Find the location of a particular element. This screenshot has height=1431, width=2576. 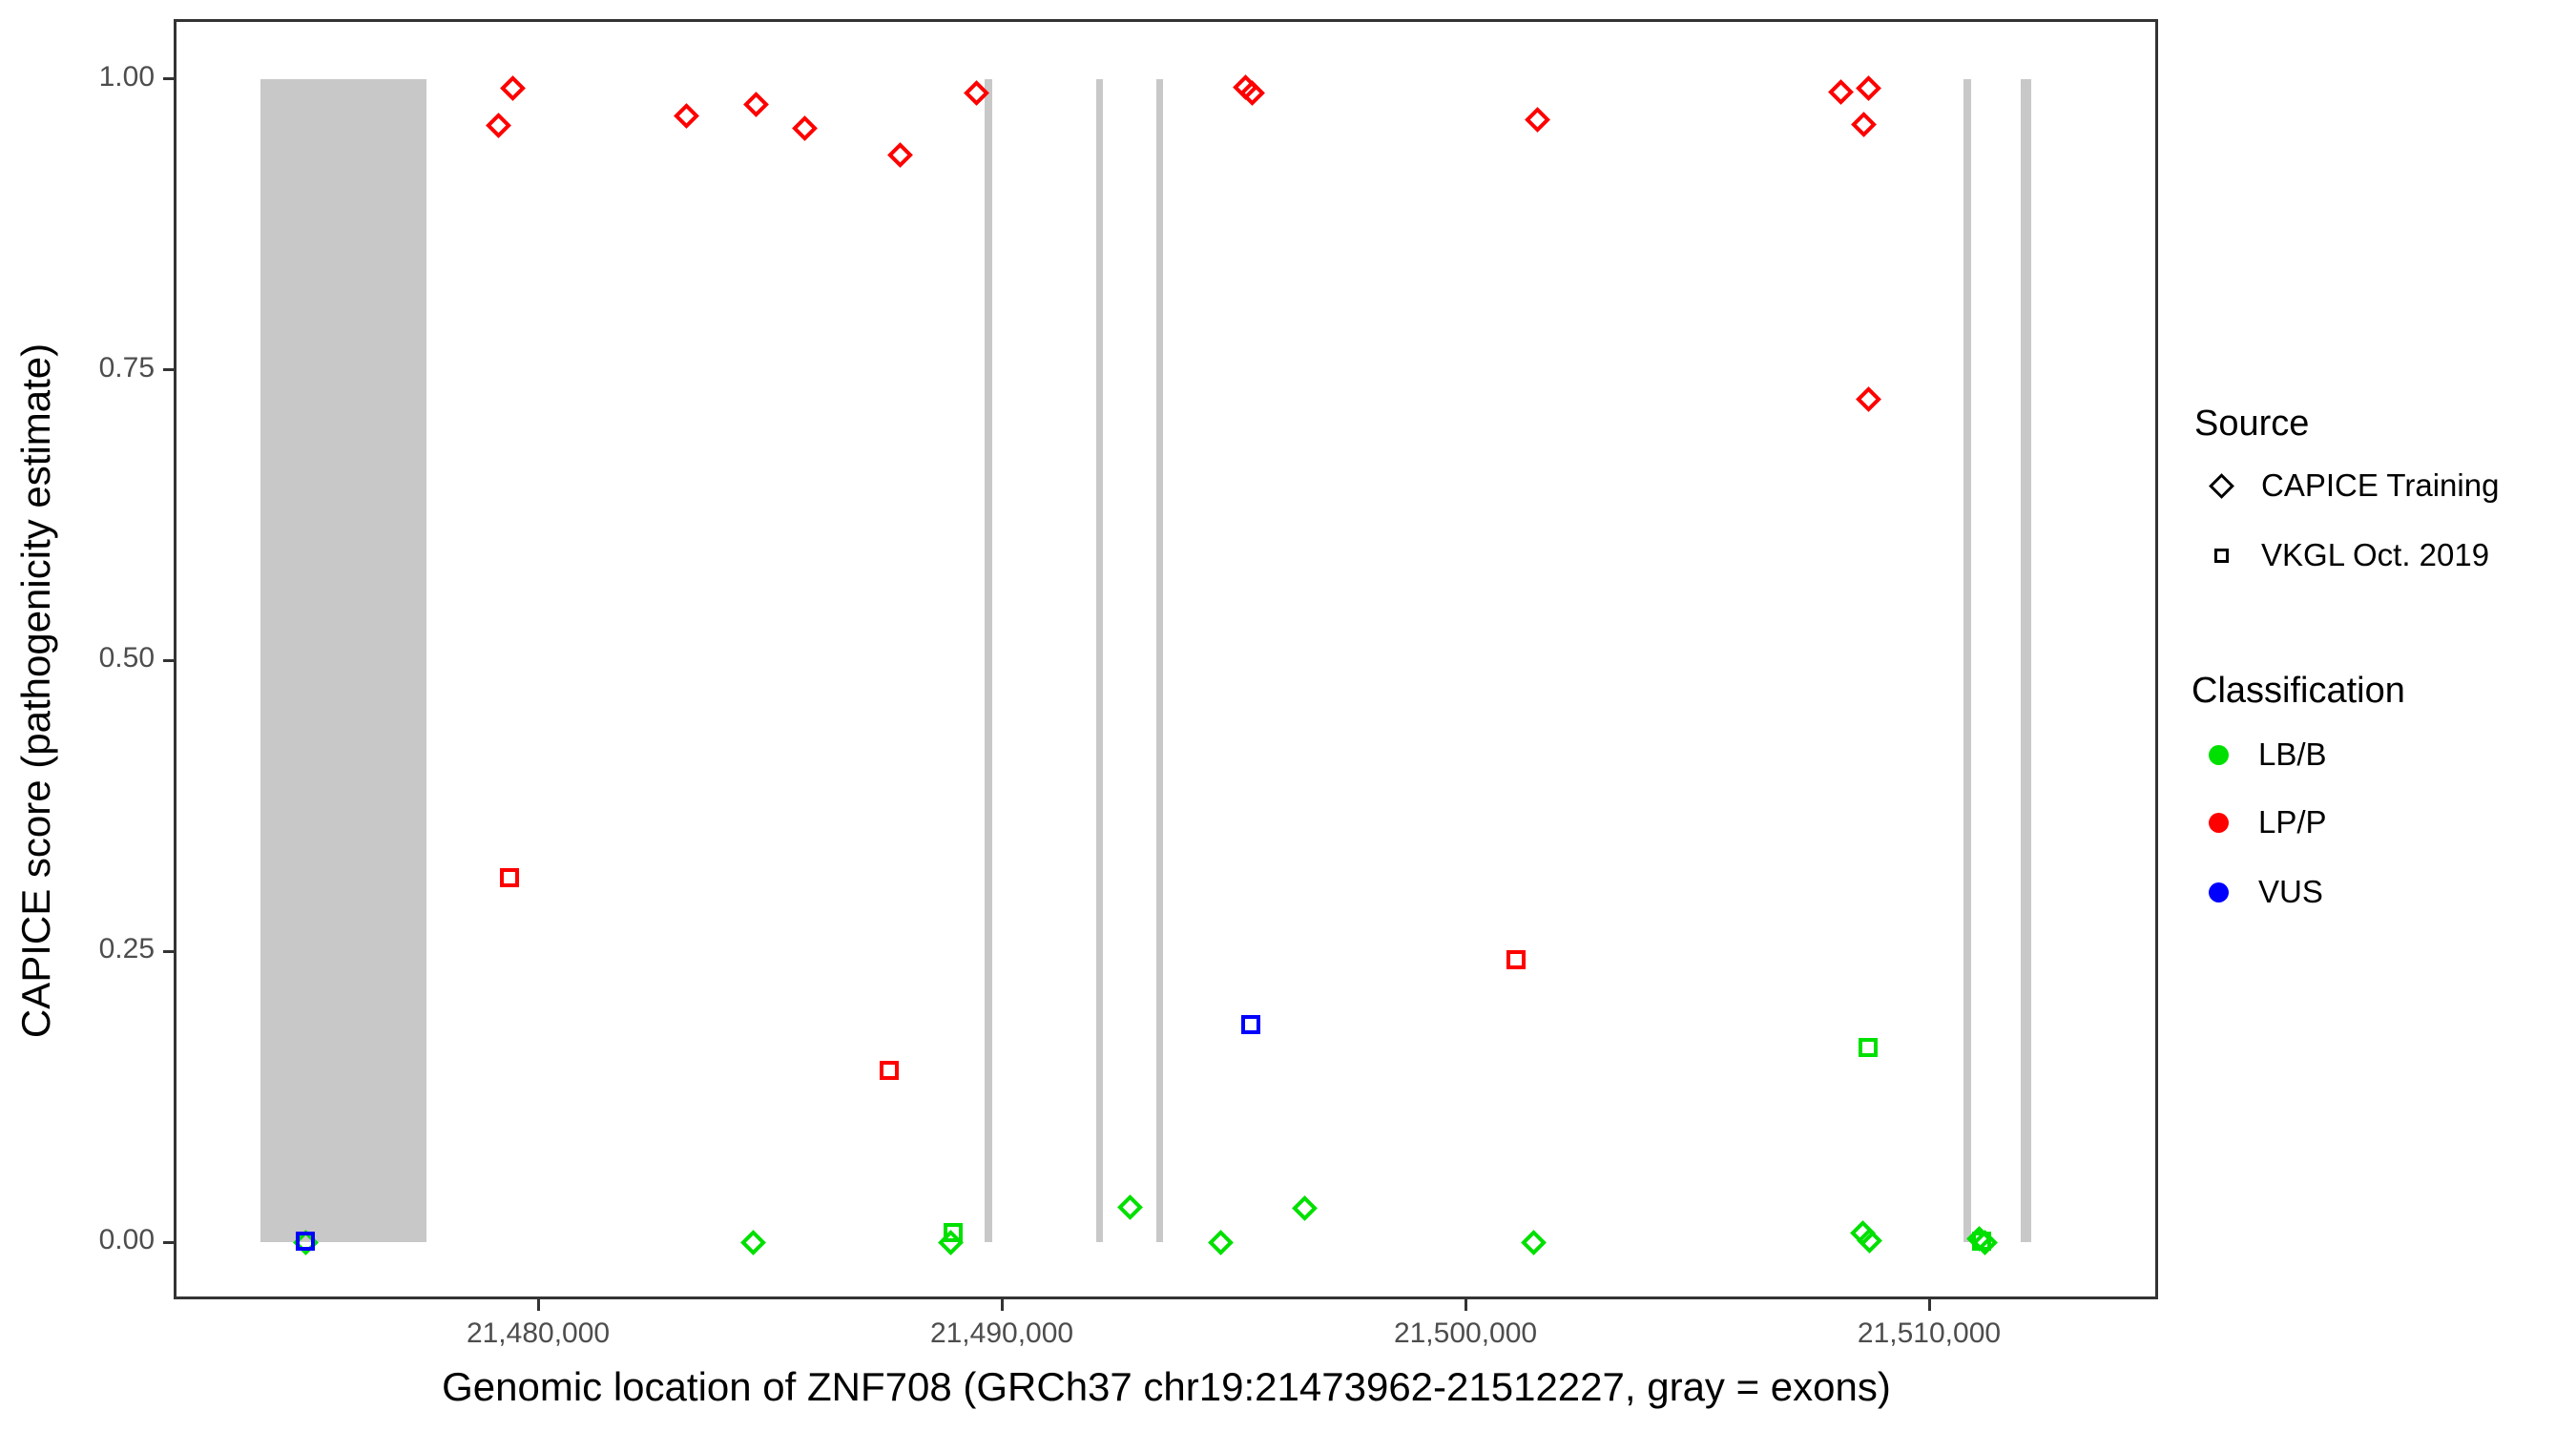

legend-source: Source CAPICE Training VKGL Oct. 2019 is located at coordinates (2346, 490).